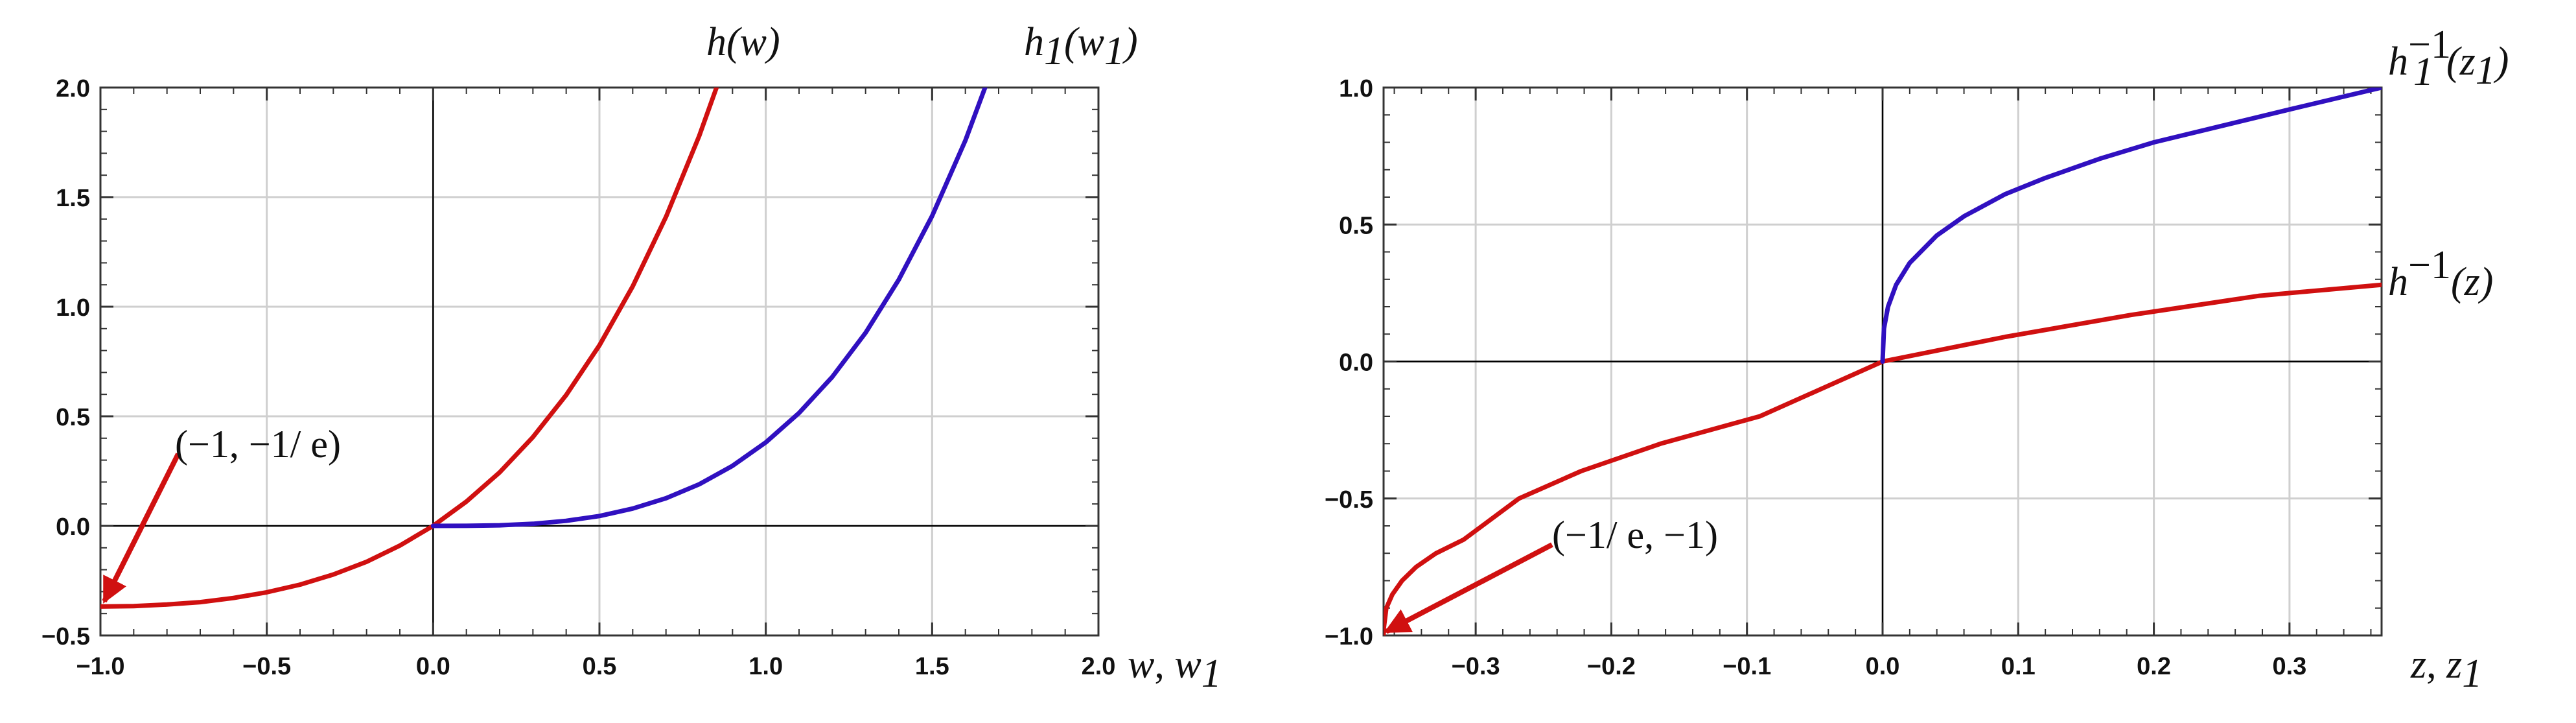 Image resolution: width=2576 pixels, height=723 pixels. What do you see at coordinates (2441, 273) in the screenshot?
I see `series-label: h−1(z)` at bounding box center [2441, 273].